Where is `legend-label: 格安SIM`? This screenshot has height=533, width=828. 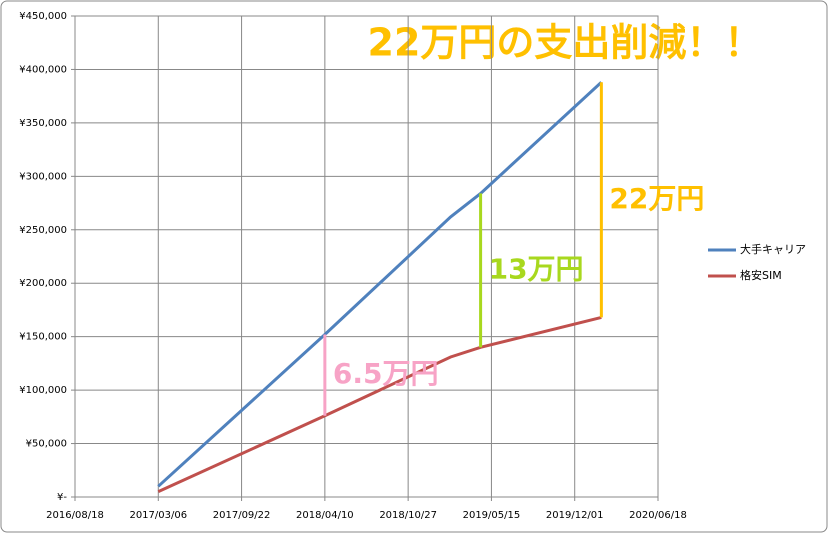 legend-label: 格安SIM is located at coordinates (761, 275).